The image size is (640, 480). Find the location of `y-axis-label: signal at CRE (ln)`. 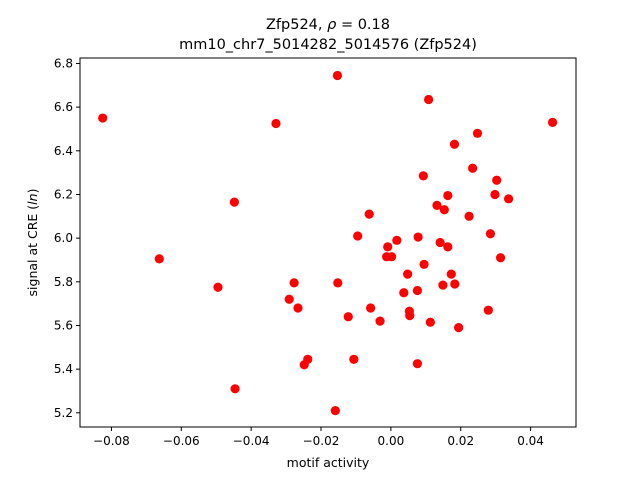

y-axis-label: signal at CRE (ln) is located at coordinates (32, 243).